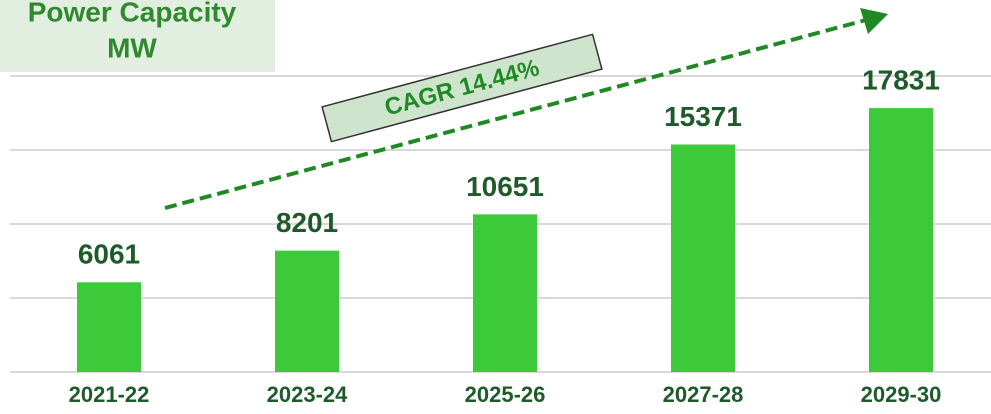  Describe the element at coordinates (109, 254) in the screenshot. I see `value-label: 6061` at that location.